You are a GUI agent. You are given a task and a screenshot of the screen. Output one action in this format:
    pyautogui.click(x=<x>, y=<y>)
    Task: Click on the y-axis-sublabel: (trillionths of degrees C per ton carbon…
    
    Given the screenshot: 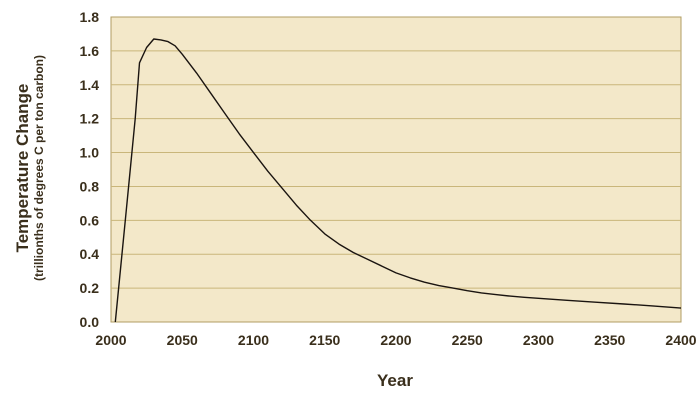 What is the action you would take?
    pyautogui.click(x=39, y=168)
    